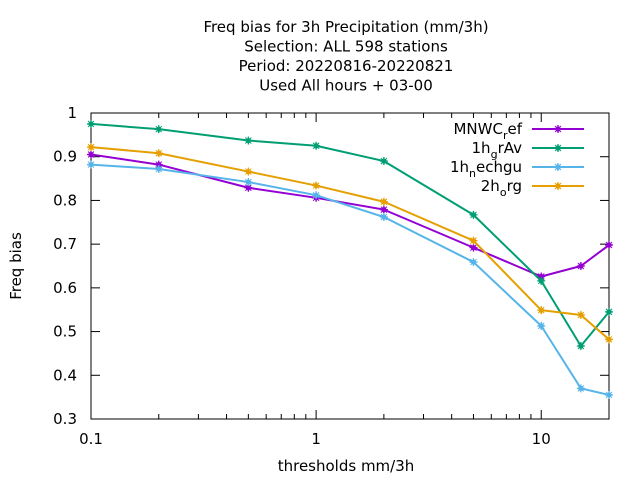 The image size is (640, 480). Describe the element at coordinates (528, 150) in the screenshot. I see `legend-entry-1h_grAv: 1hgrAv` at that location.